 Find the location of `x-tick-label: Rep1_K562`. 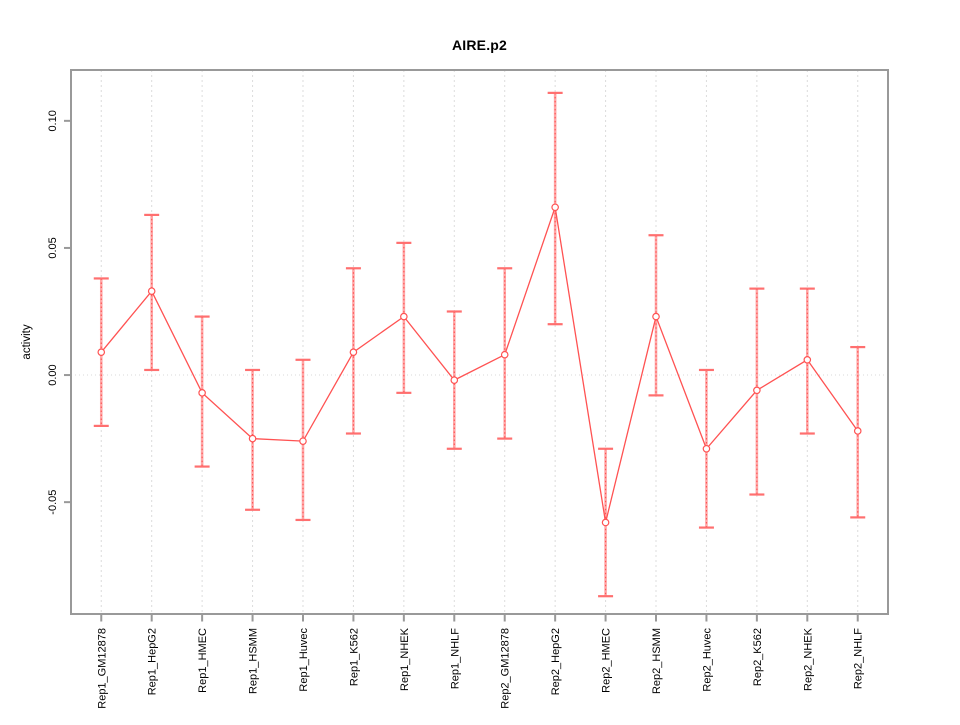

x-tick-label: Rep1_K562 is located at coordinates (354, 657).